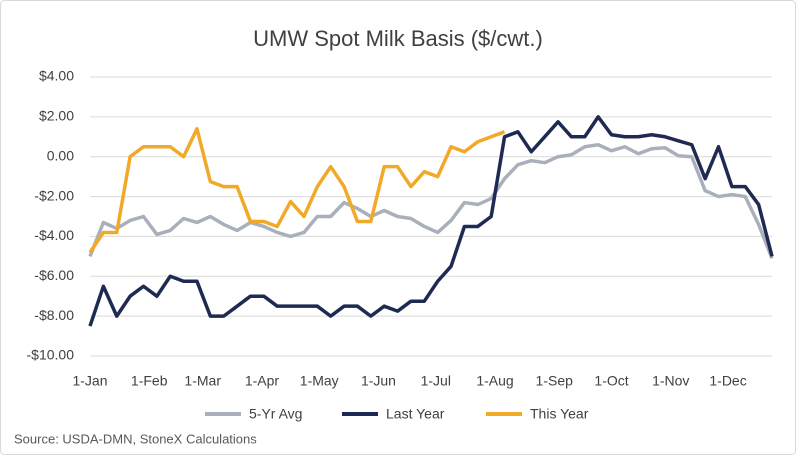 This screenshot has height=455, width=796. Describe the element at coordinates (611, 381) in the screenshot. I see `x-tick-label: 1-Oct` at that location.